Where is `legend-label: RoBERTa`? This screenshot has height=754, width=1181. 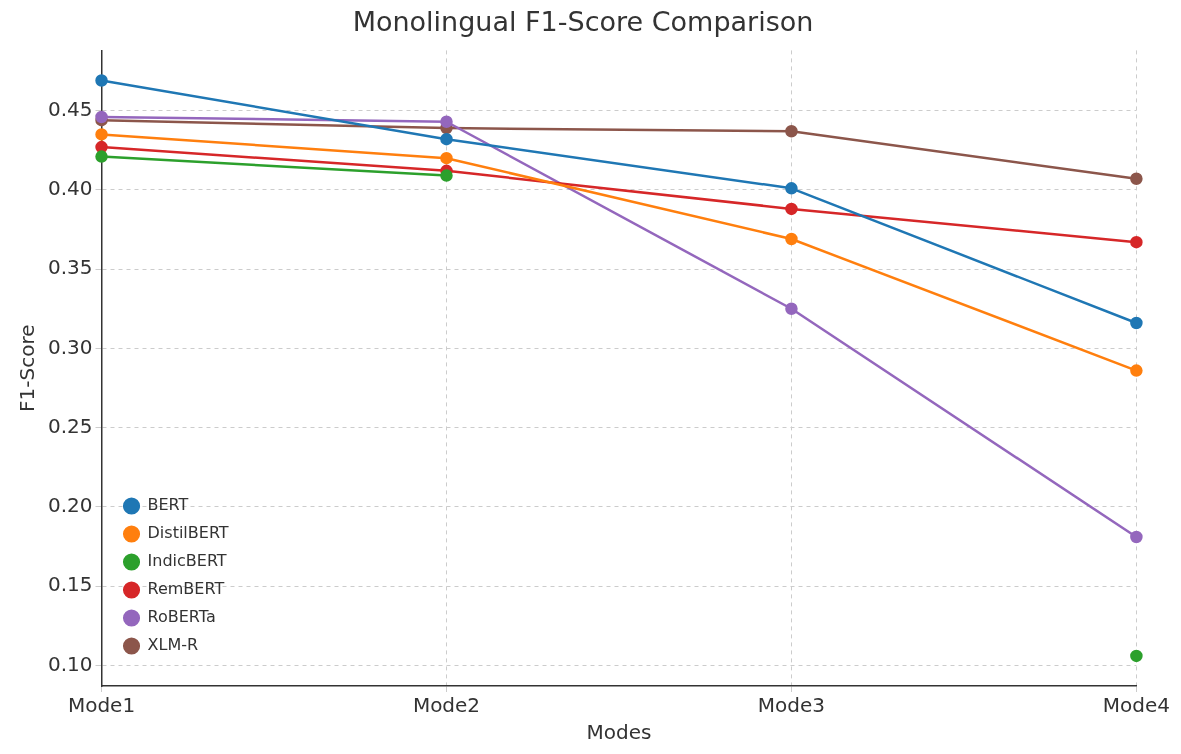
legend-label: RoBERTa is located at coordinates (181, 617).